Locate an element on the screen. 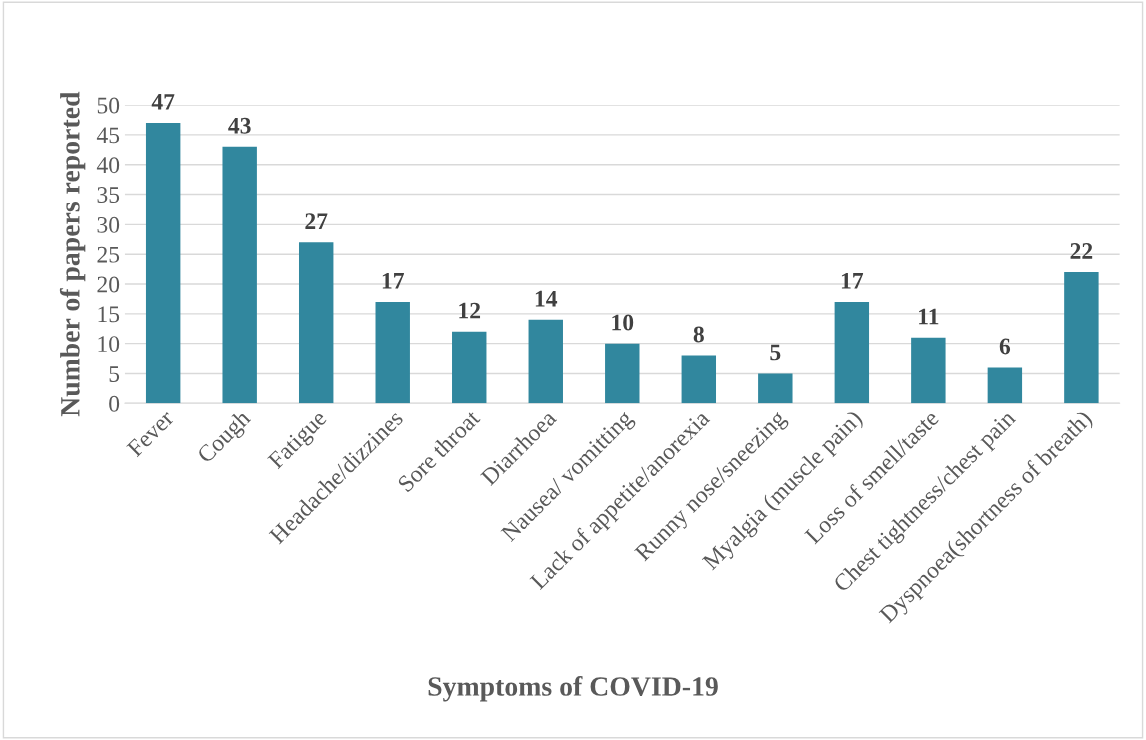 The height and width of the screenshot is (740, 1146). x-axis-title: Symptoms of COVID-19 is located at coordinates (573, 689).